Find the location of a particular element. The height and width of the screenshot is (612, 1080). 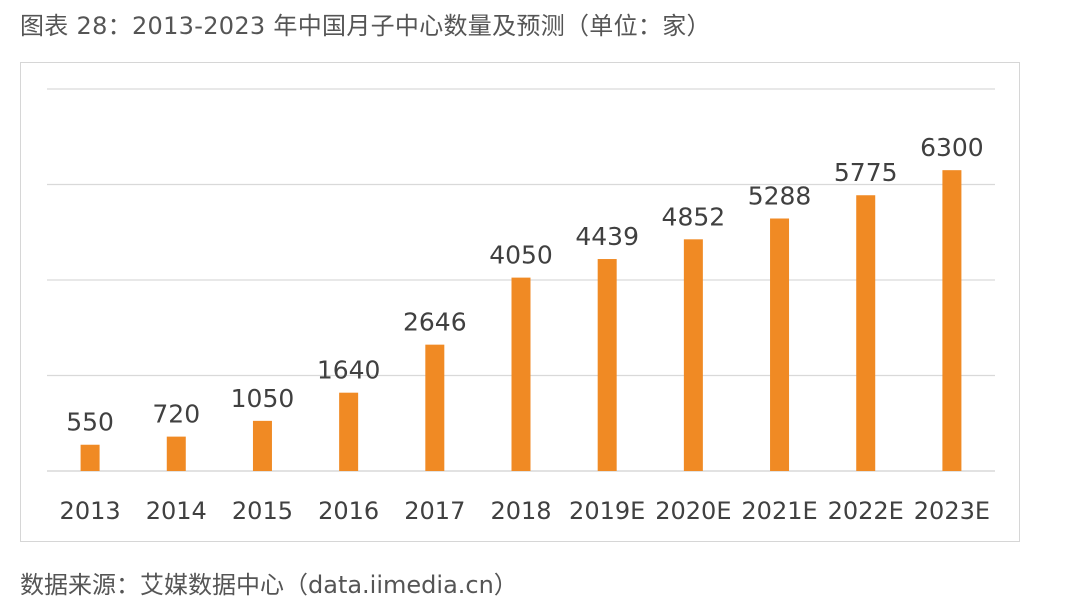

chart-title: 图表 28：2013-2023 年中国月子中心数量及预测（单位：家） is located at coordinates (365, 26).